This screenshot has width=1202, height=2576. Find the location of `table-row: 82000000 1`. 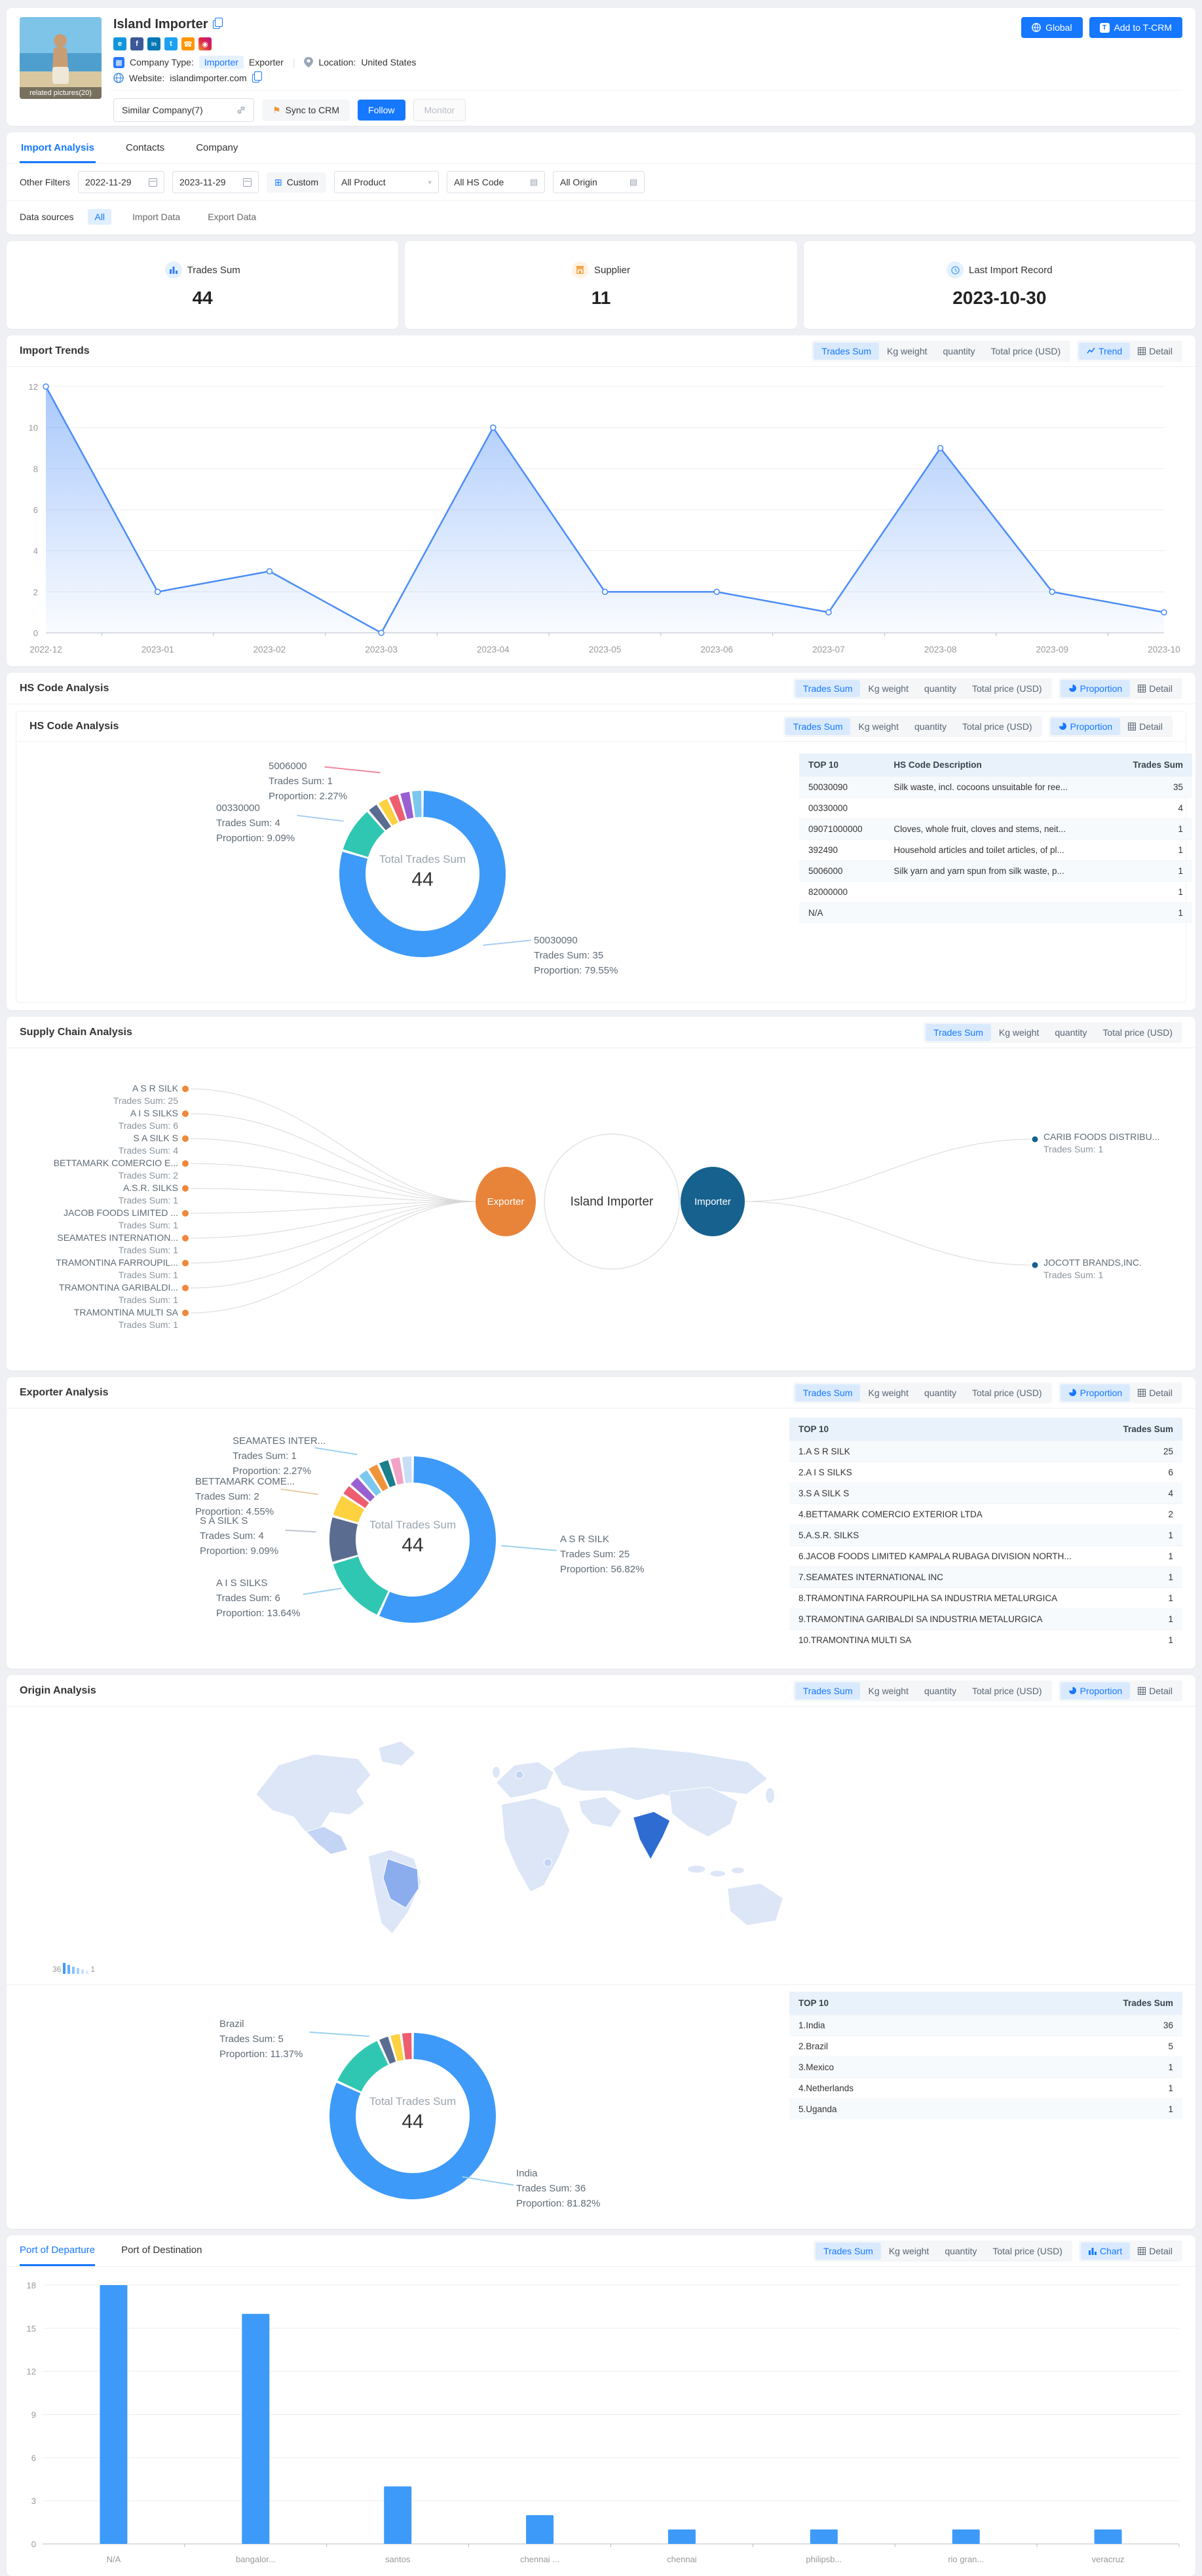

table-row: 82000000 1 is located at coordinates (995, 892).